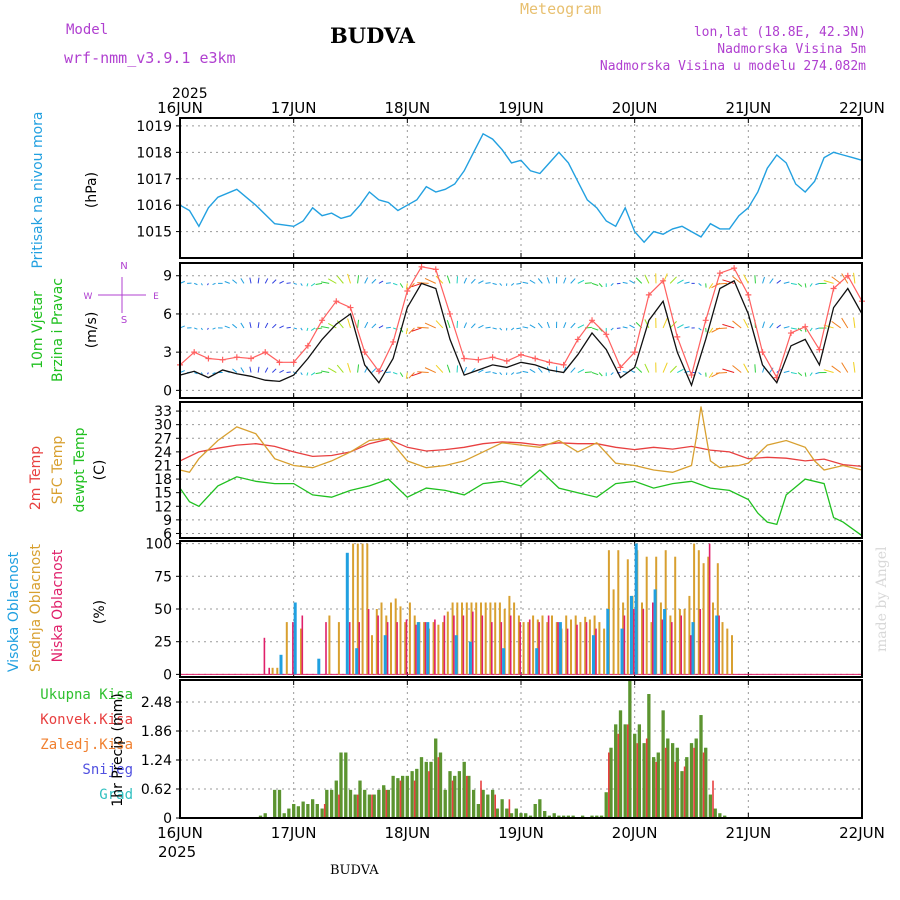  Describe the element at coordinates (58, 470) in the screenshot. I see `temp-label-sfc: SFC Temp` at that location.